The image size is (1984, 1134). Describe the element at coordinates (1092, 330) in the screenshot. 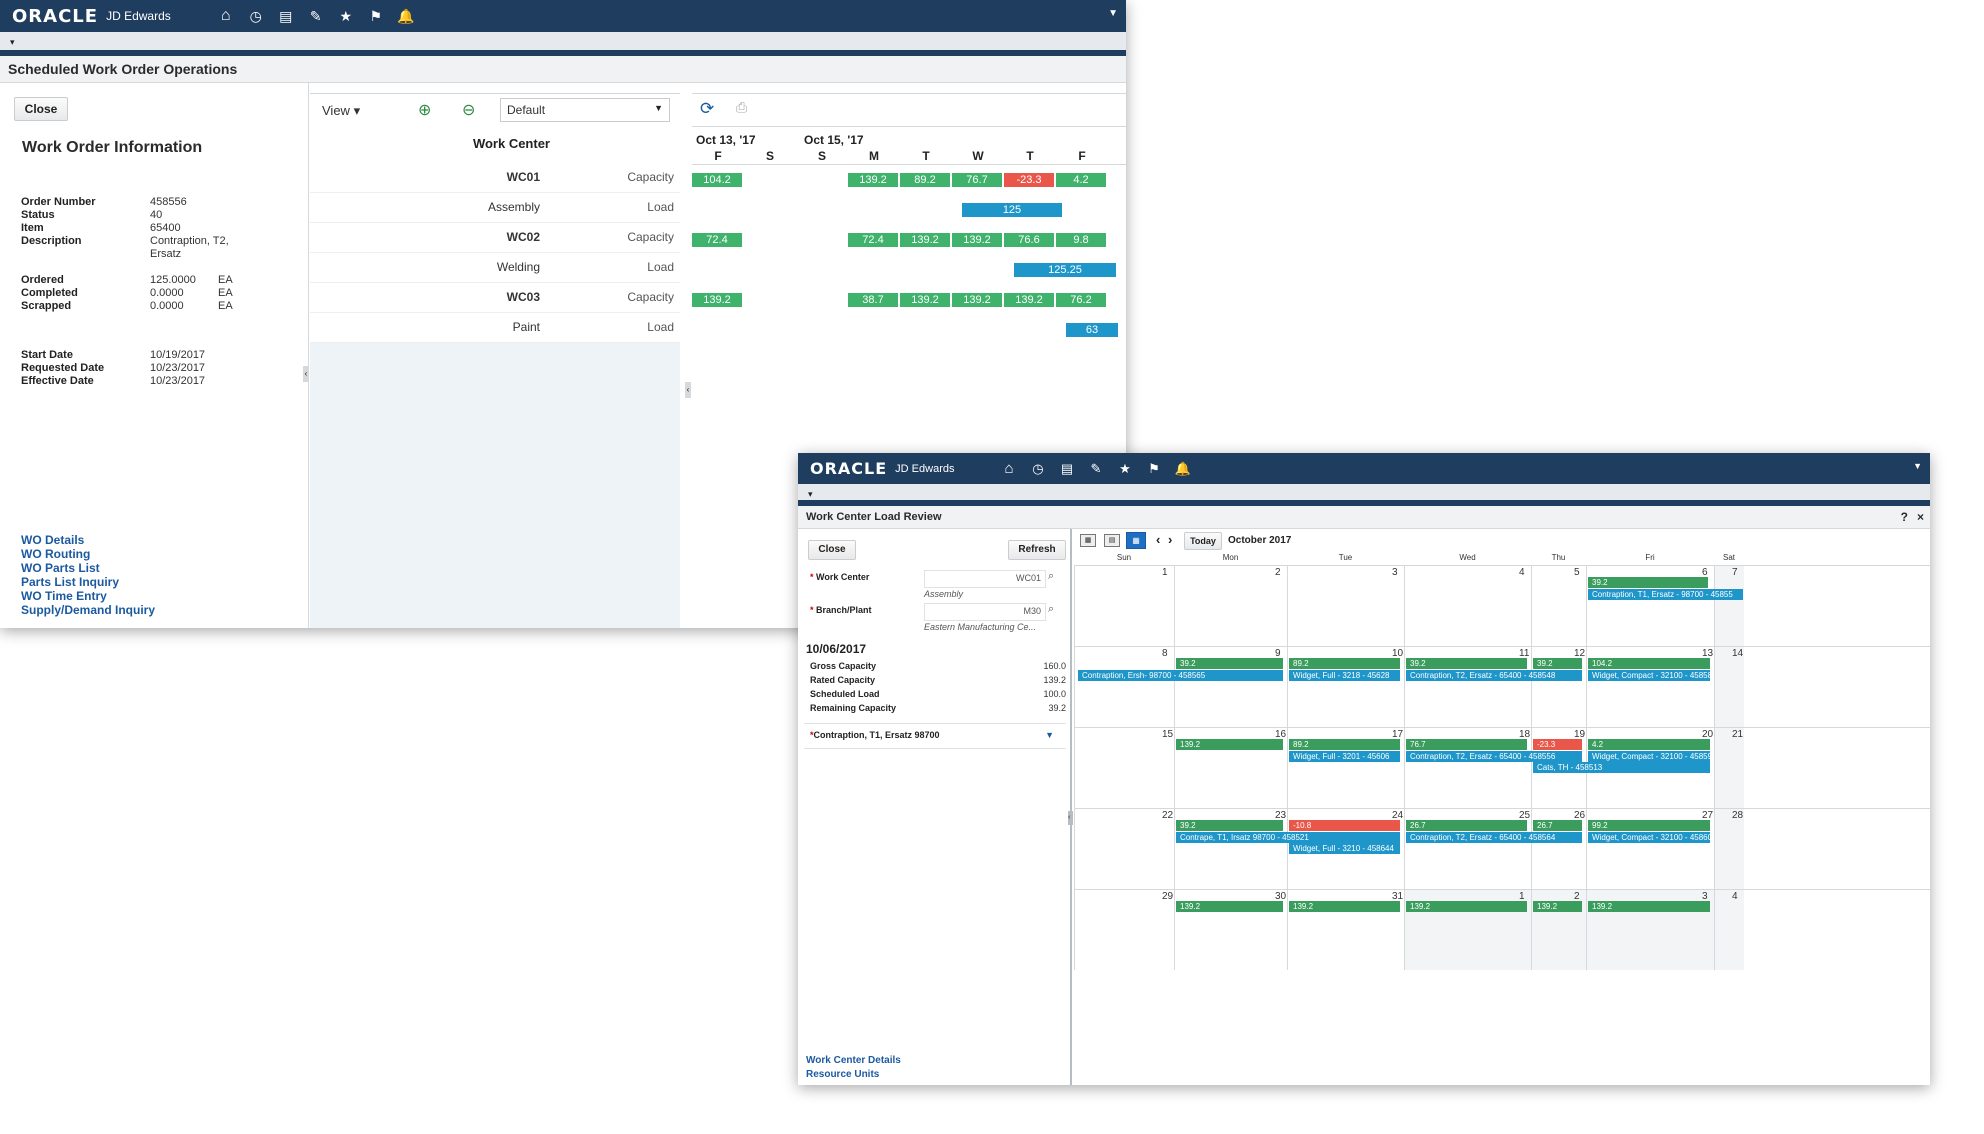

I see `load-bar: 63` at that location.